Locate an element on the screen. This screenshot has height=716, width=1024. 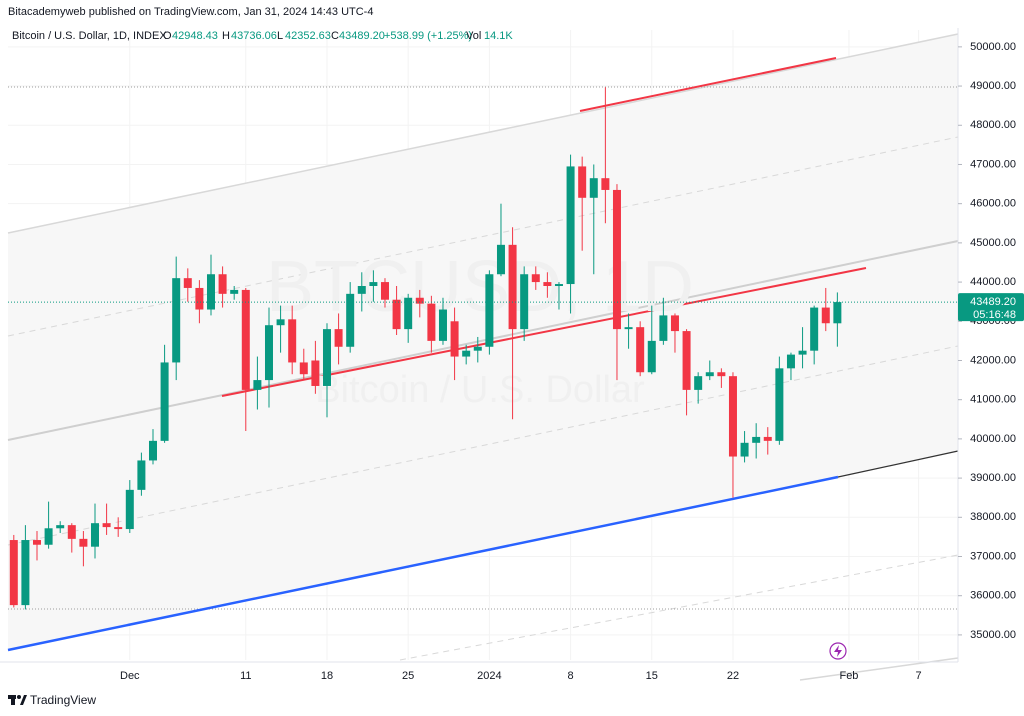
countdown: 05:16:48 is located at coordinates (994, 315).